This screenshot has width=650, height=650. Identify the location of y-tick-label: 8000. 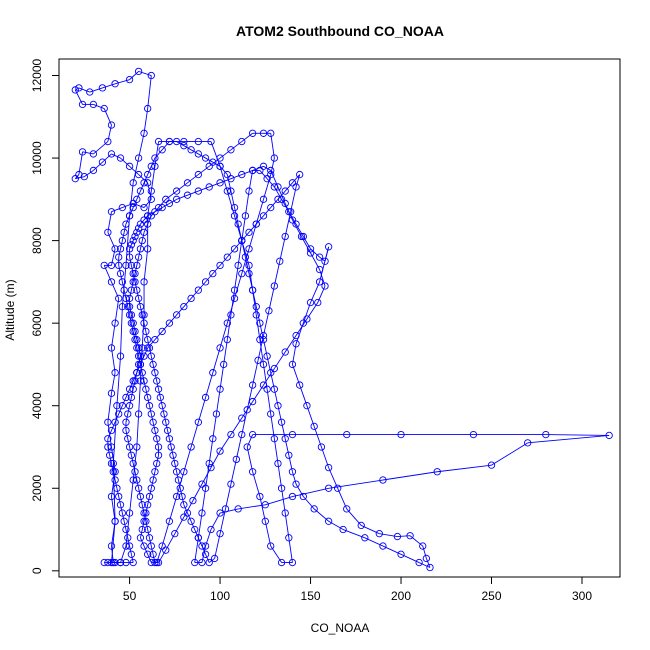
(37, 240).